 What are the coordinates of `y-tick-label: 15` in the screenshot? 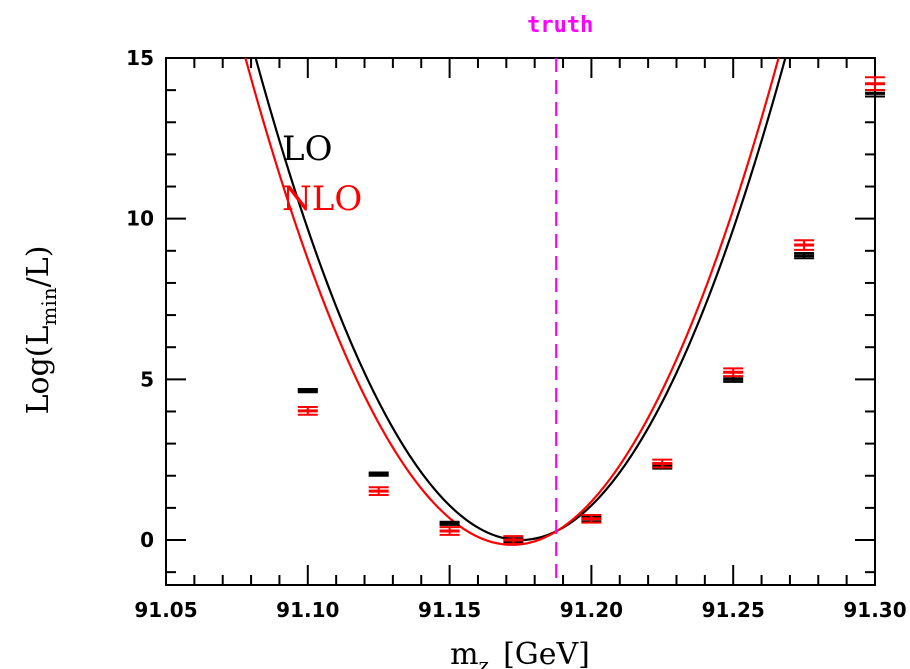 It's located at (140, 58).